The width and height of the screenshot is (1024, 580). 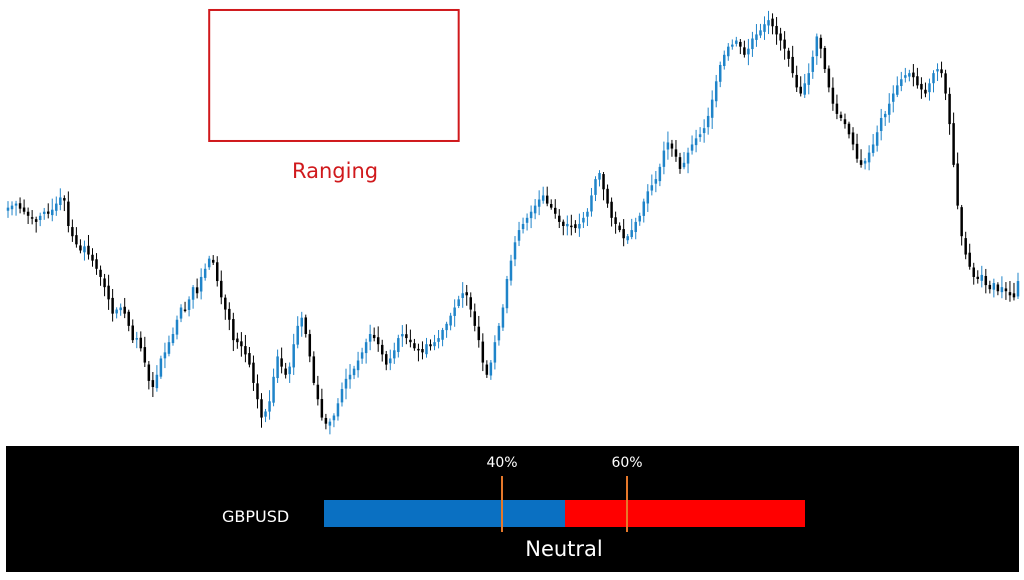 I want to click on sentiment-status: Neutral, so click(x=564, y=549).